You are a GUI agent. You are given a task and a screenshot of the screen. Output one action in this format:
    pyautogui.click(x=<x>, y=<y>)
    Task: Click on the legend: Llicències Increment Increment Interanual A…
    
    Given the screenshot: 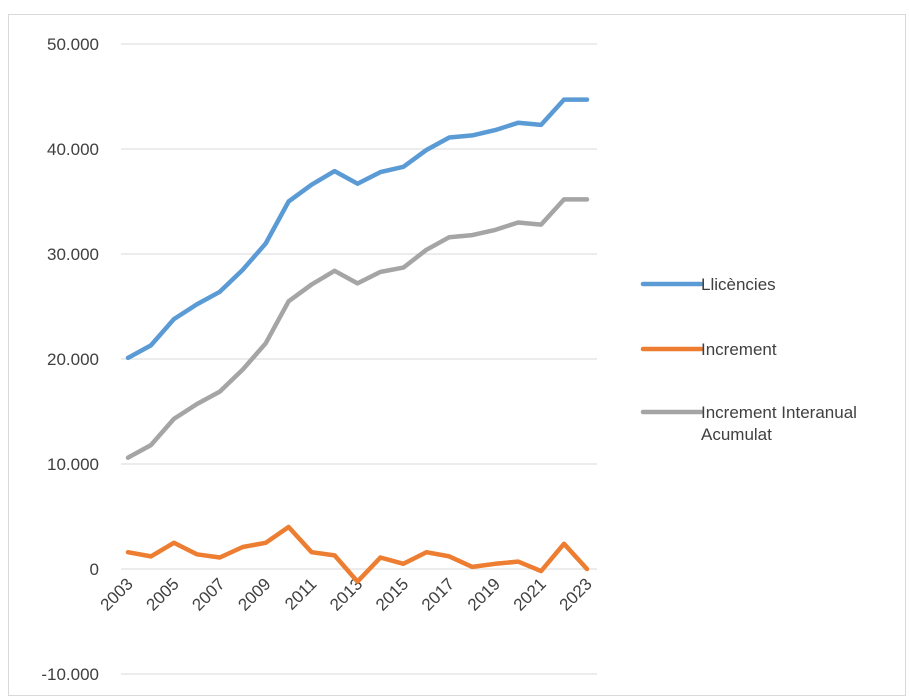 What is the action you would take?
    pyautogui.click(x=748, y=359)
    